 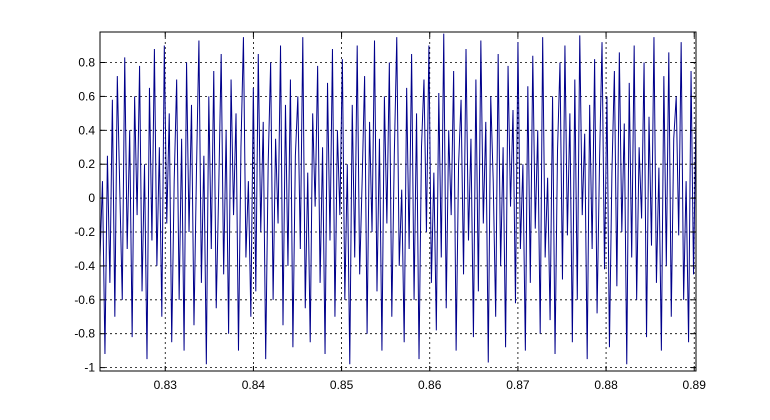 I want to click on x-tick-label: 0.87, so click(x=518, y=385).